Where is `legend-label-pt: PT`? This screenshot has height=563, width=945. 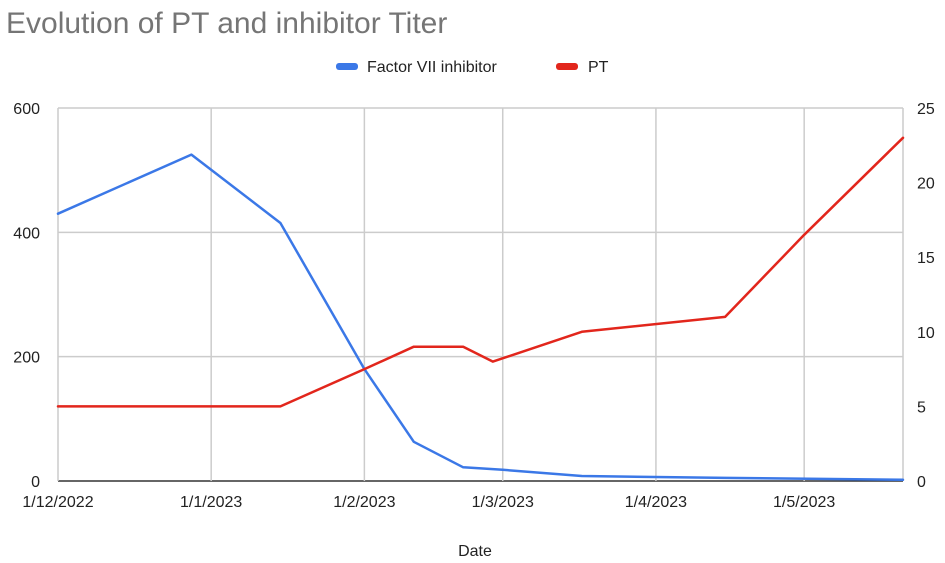 legend-label-pt: PT is located at coordinates (598, 67).